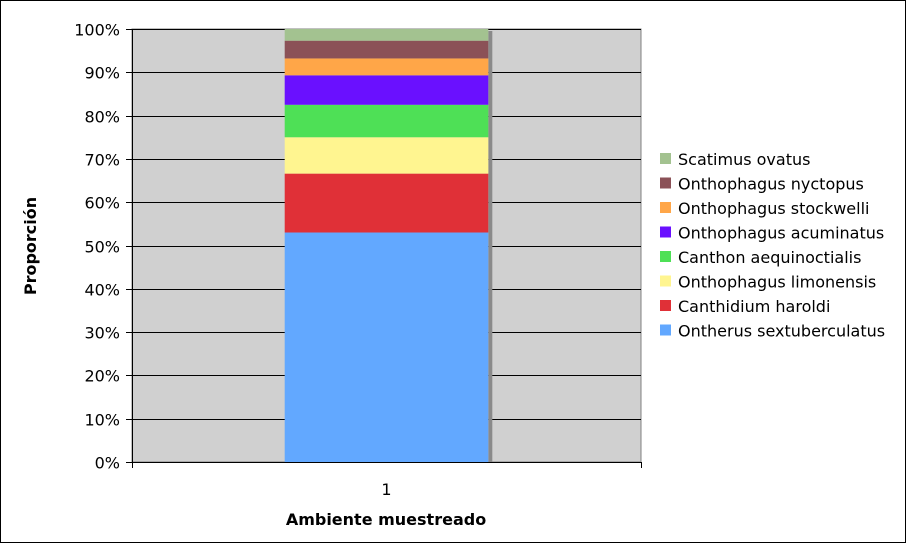 Image resolution: width=906 pixels, height=544 pixels. Describe the element at coordinates (386, 519) in the screenshot. I see `x-axis-title: Ambiente muestreado` at that location.